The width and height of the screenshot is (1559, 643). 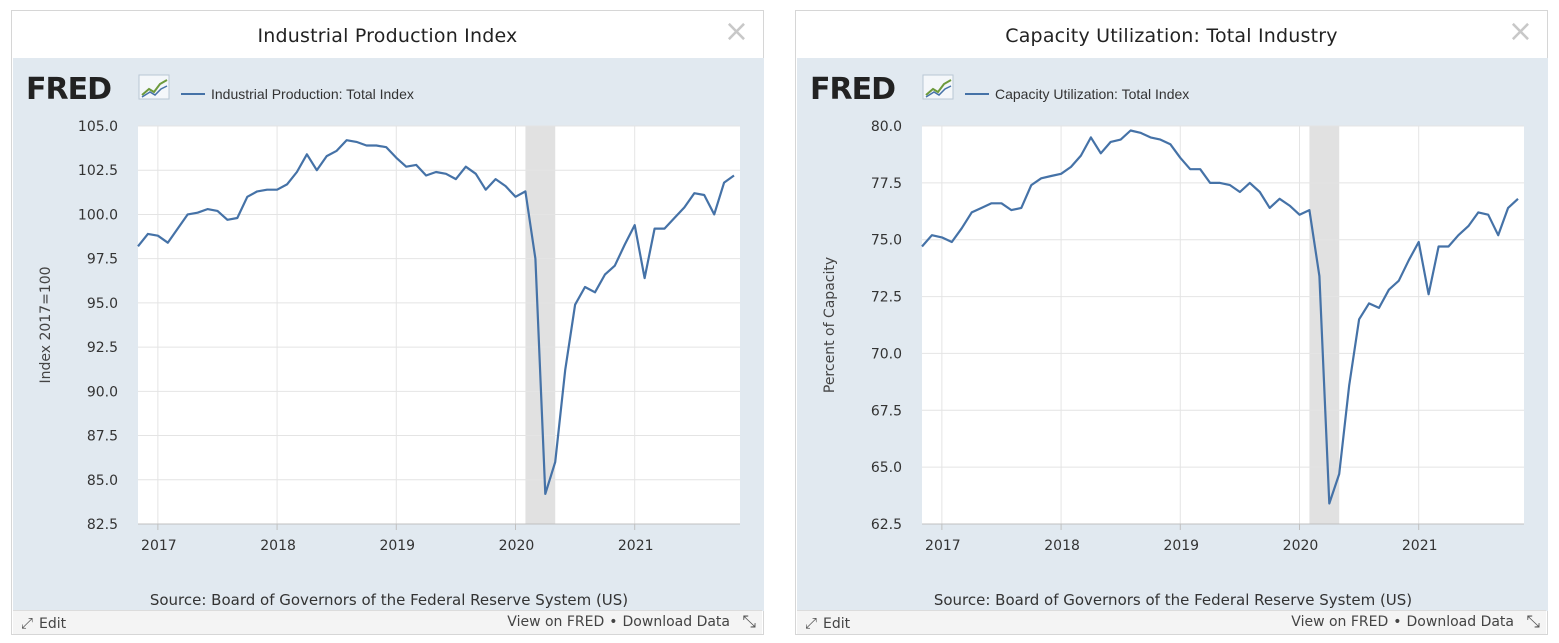 I want to click on legend-label: Industrial Production: Total Index, so click(x=312, y=94).